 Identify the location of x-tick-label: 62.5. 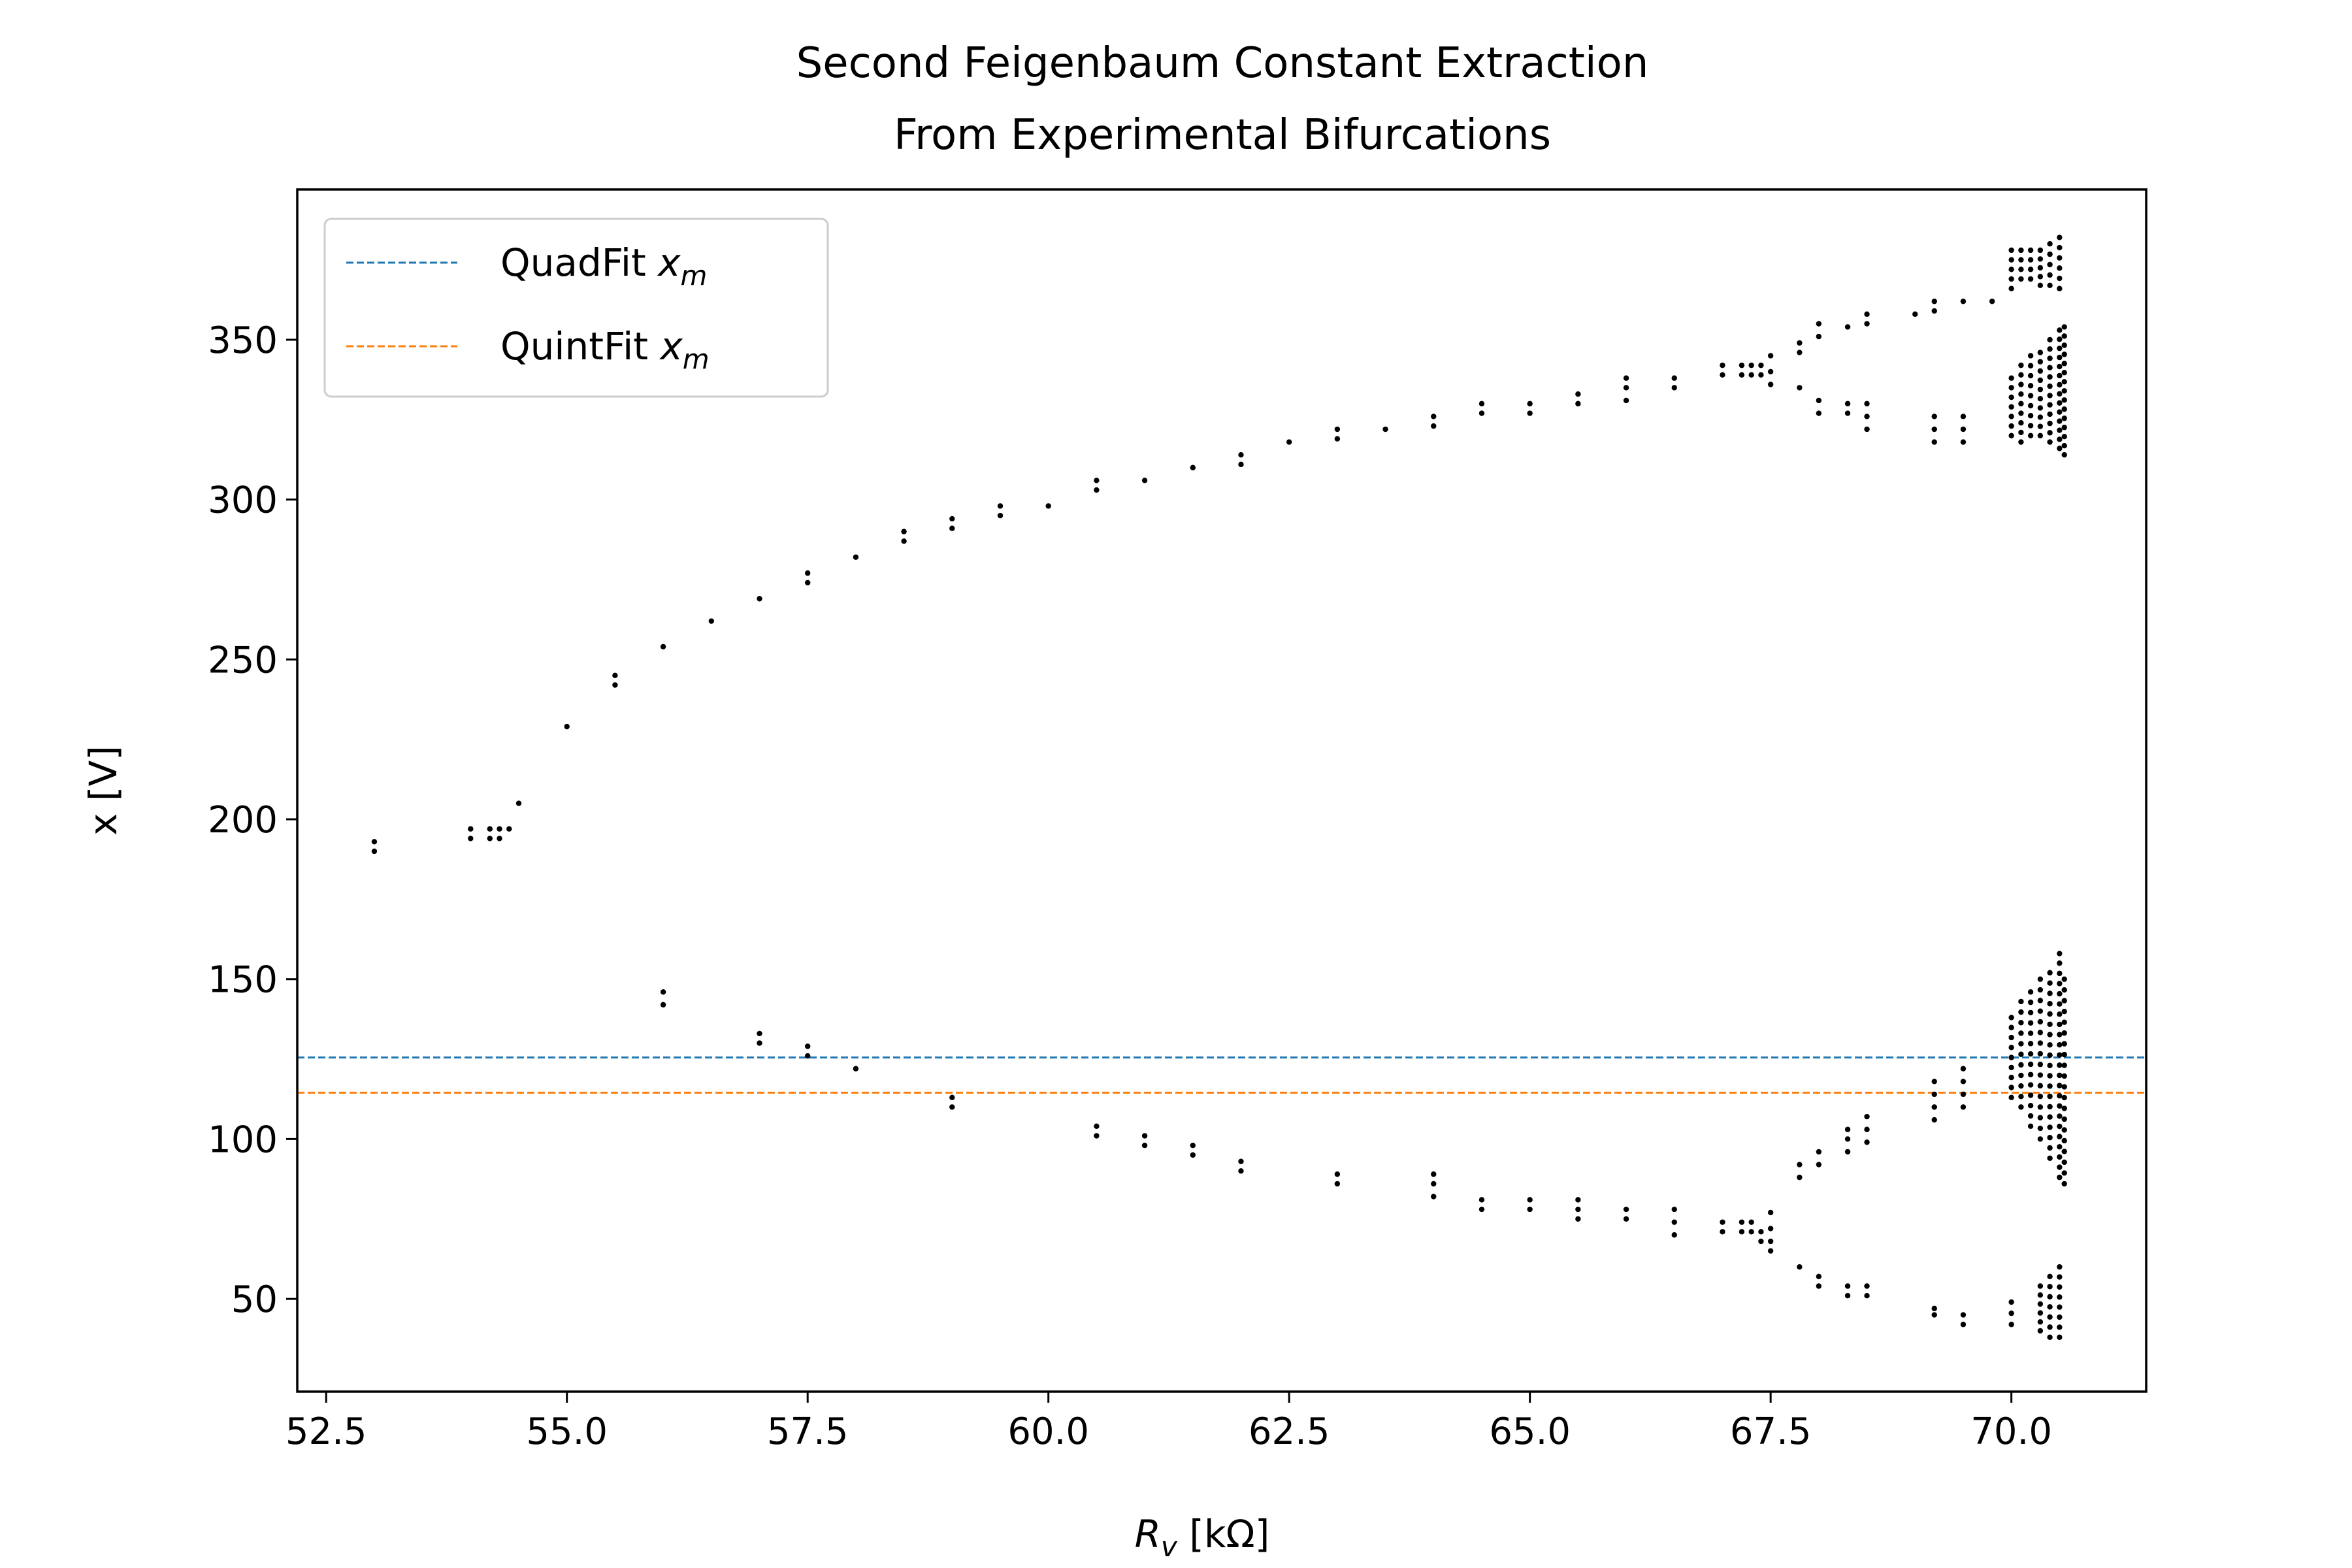
(1289, 1432).